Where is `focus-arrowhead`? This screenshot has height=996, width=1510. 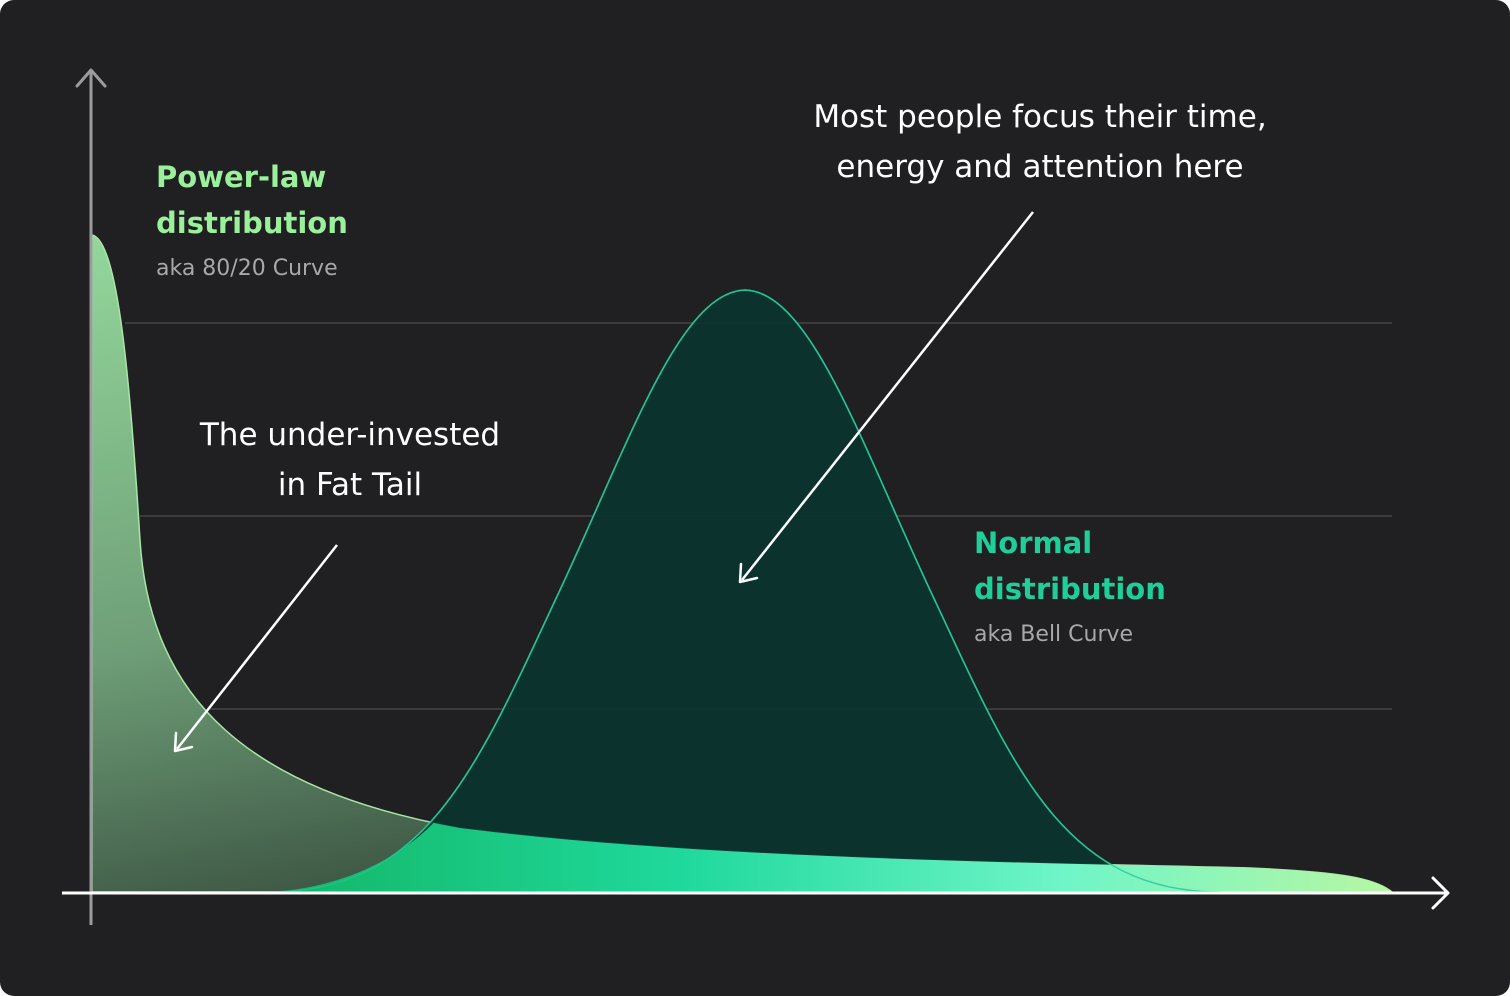
focus-arrowhead is located at coordinates (748, 573).